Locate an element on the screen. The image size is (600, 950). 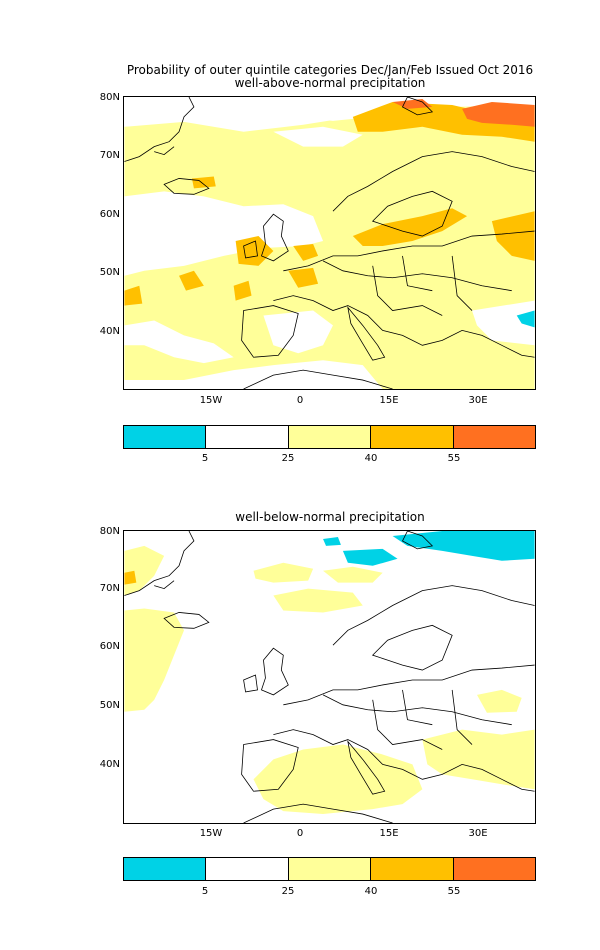
panel-1-lon-label: 30E is located at coordinates (478, 400).